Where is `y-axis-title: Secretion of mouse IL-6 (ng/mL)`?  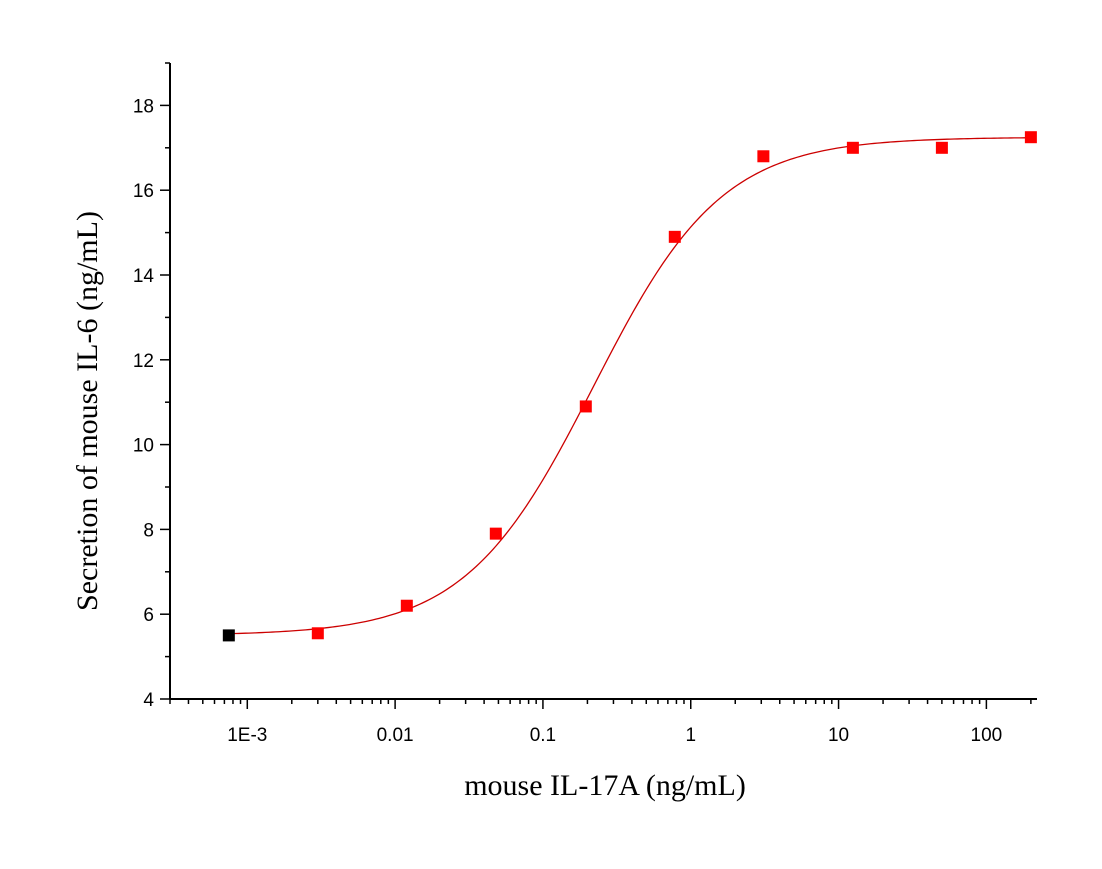
y-axis-title: Secretion of mouse IL-6 (ng/mL) is located at coordinates (87, 411).